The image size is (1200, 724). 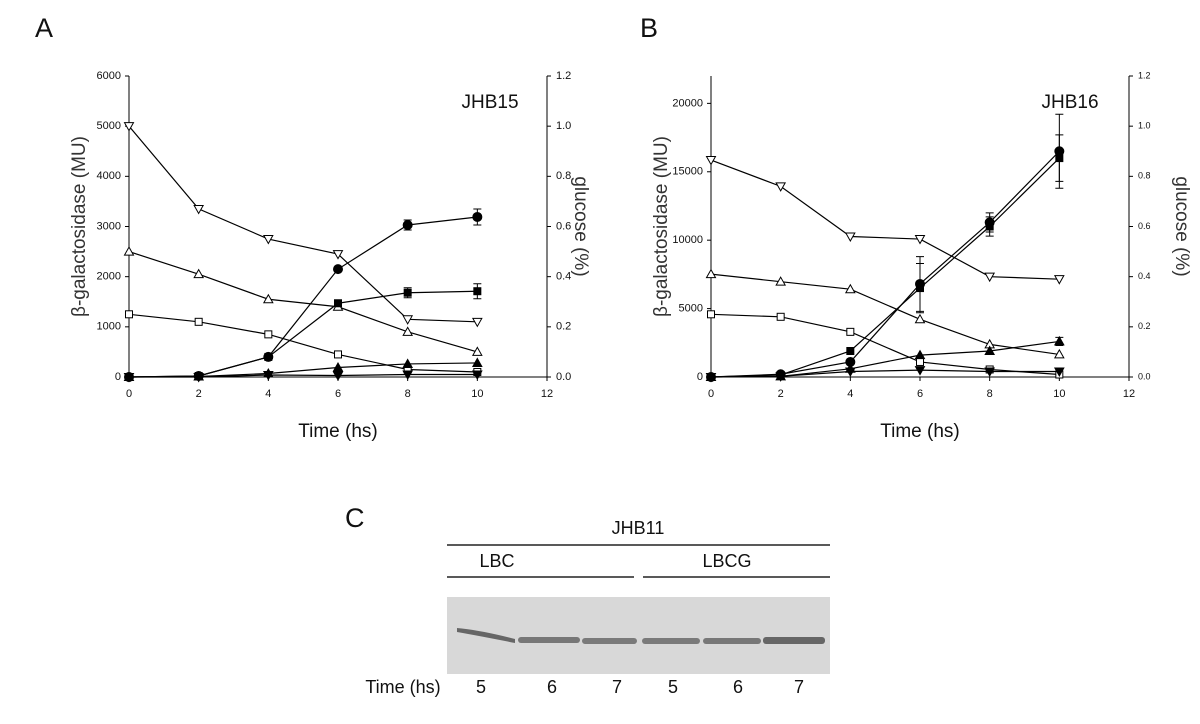 What do you see at coordinates (496, 561) in the screenshot?
I see `group-label: LBC` at bounding box center [496, 561].